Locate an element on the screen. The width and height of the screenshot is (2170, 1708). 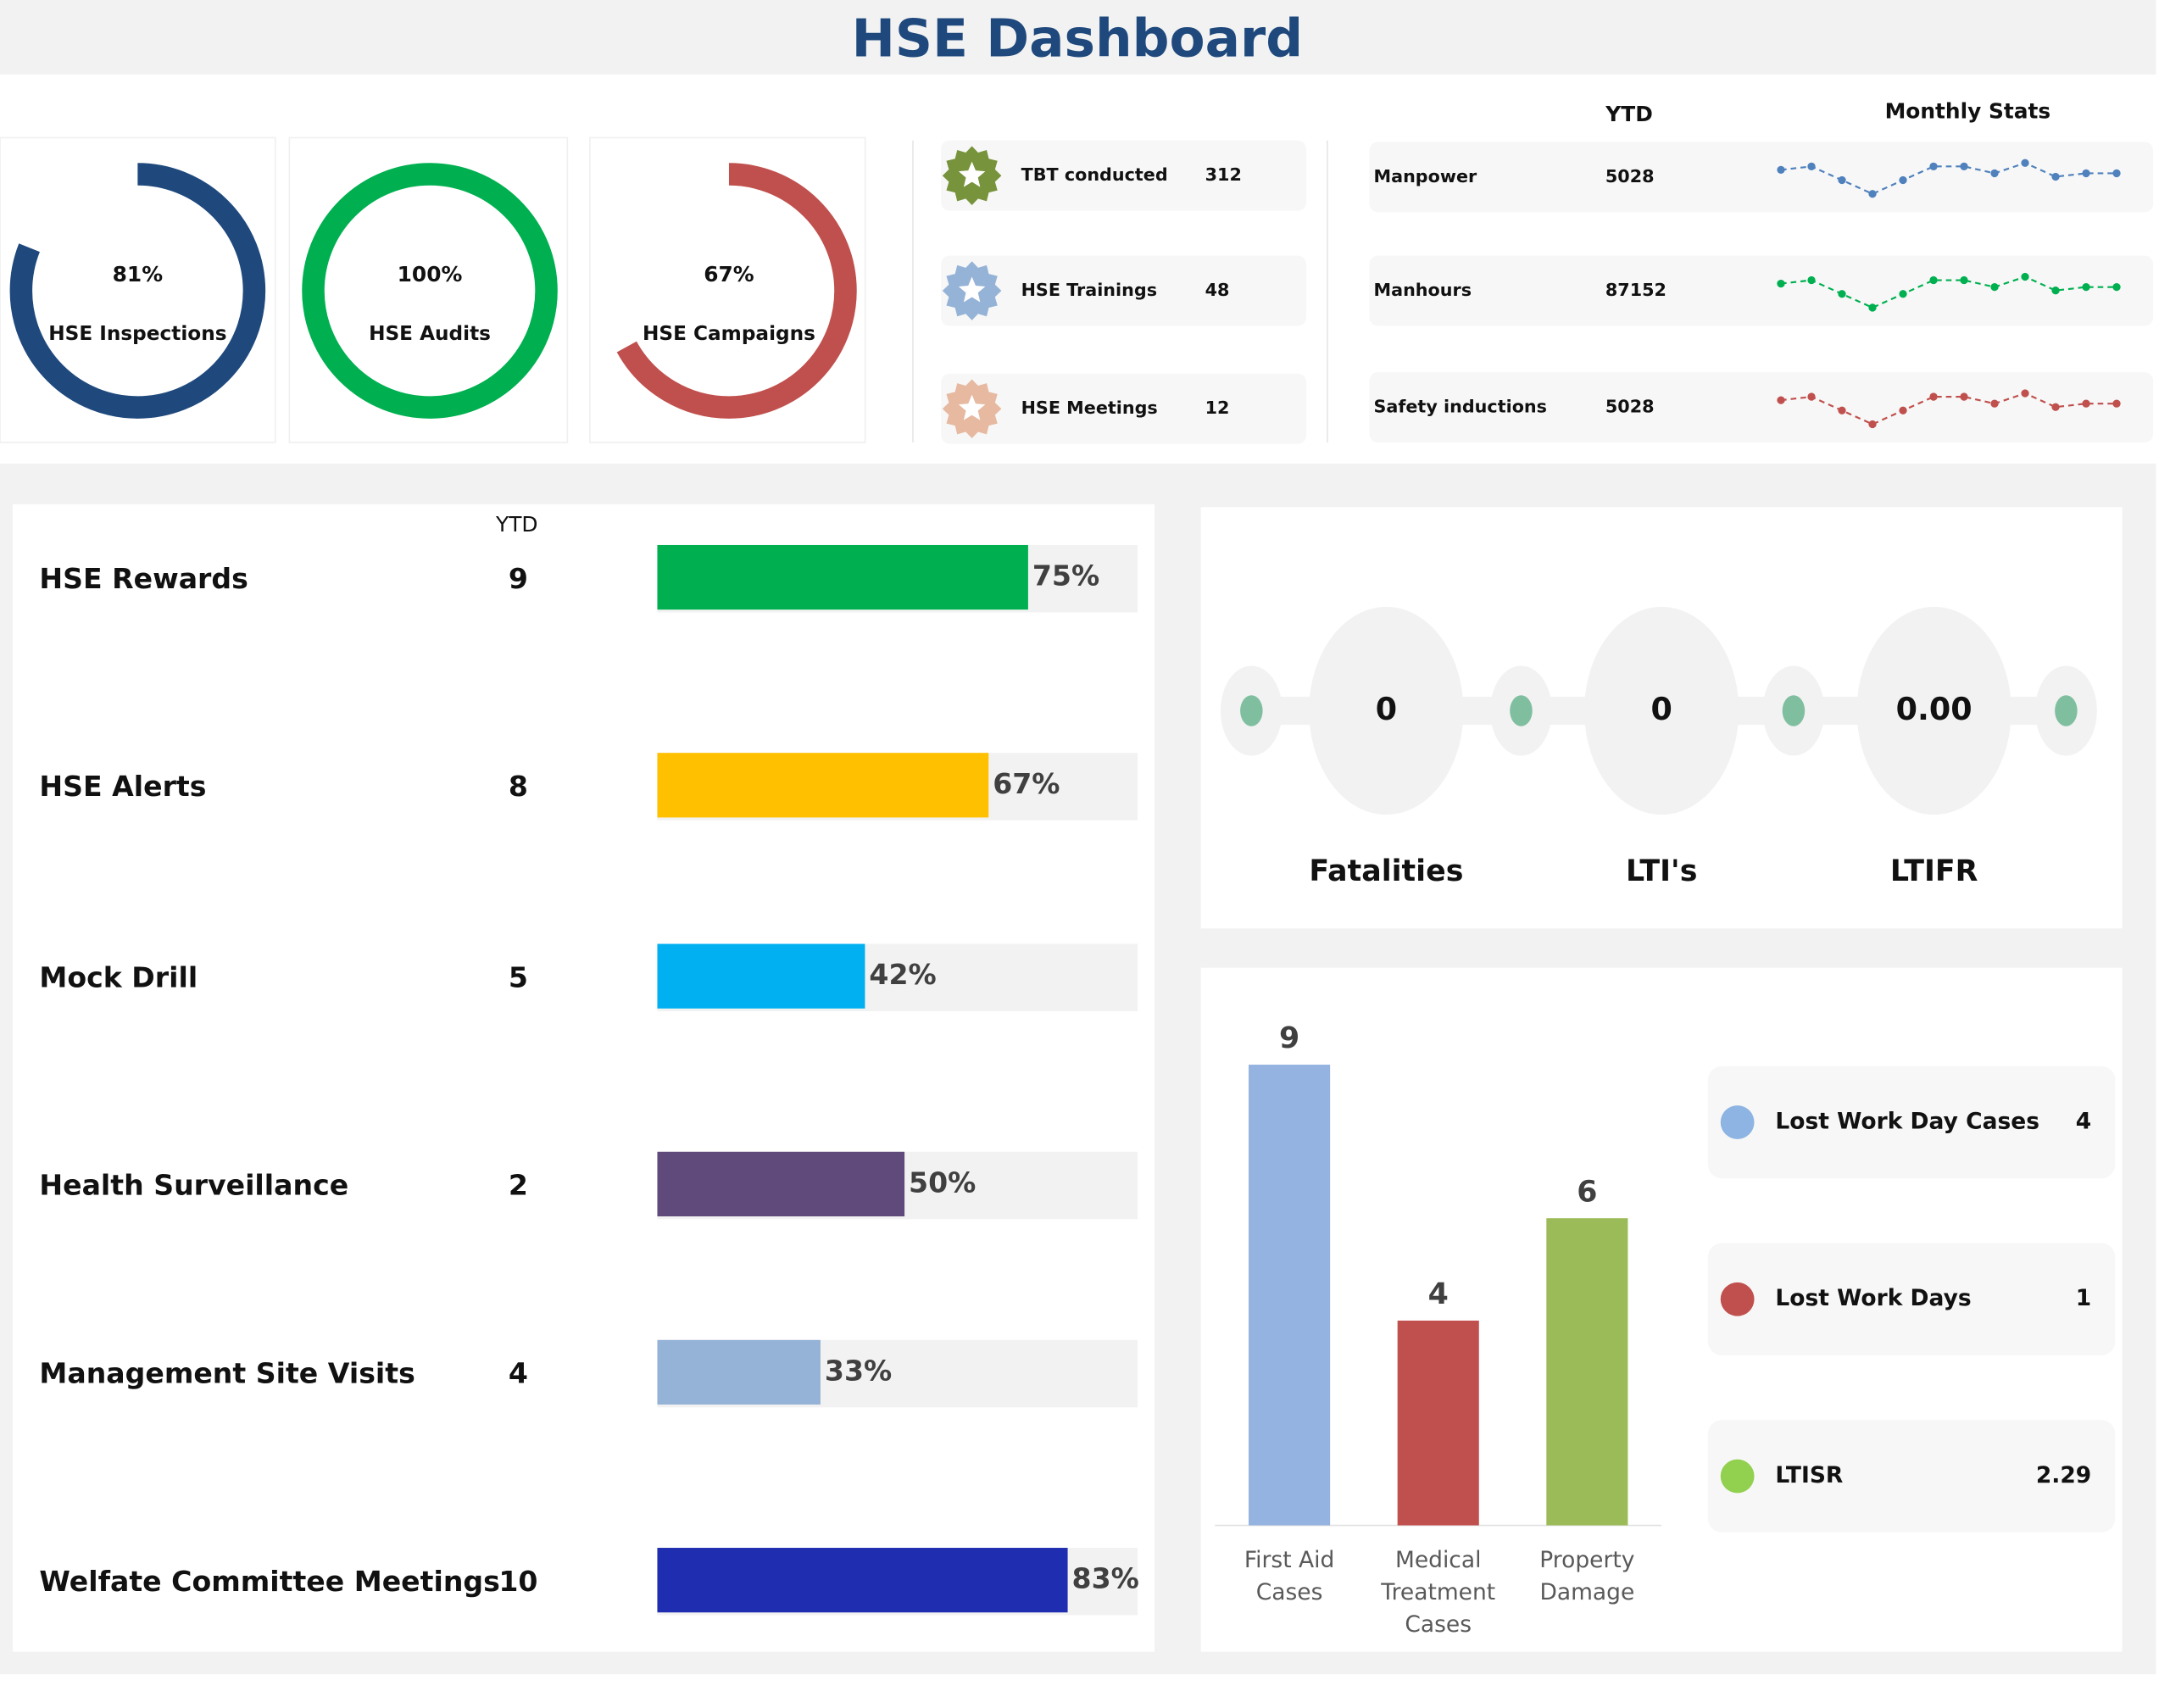
row-name: HSE Meetings is located at coordinates (1089, 408).